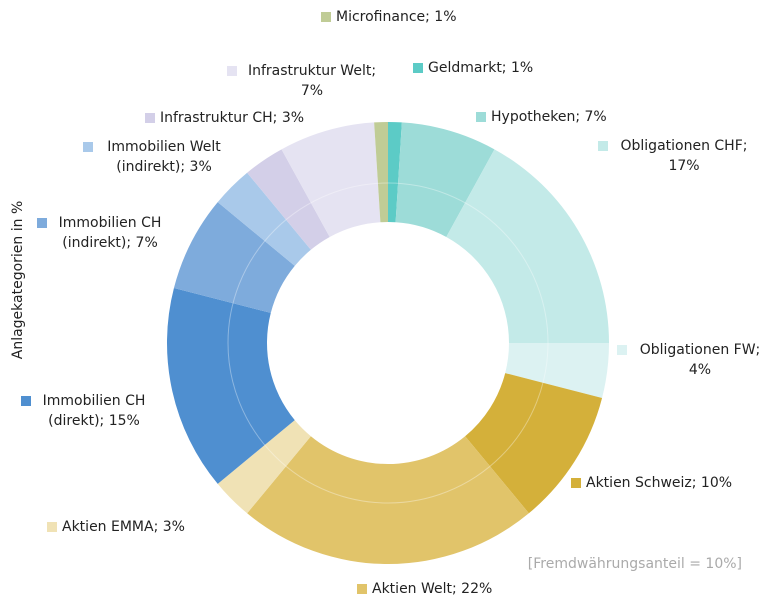  Describe the element at coordinates (480, 68) in the screenshot. I see `data-label: Geldmarkt; 1%` at that location.